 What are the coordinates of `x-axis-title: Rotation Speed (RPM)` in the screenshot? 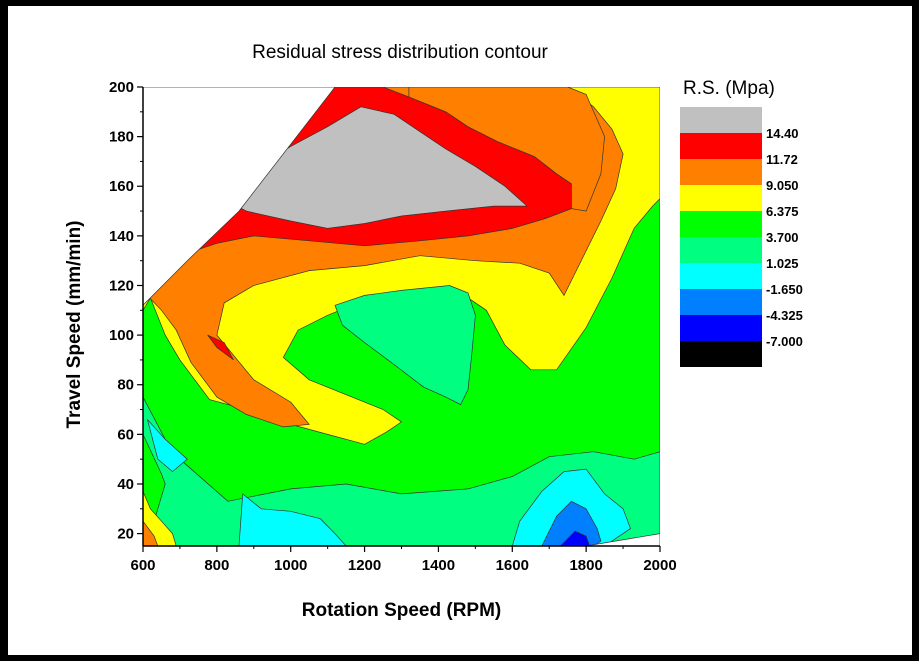 It's located at (402, 610).